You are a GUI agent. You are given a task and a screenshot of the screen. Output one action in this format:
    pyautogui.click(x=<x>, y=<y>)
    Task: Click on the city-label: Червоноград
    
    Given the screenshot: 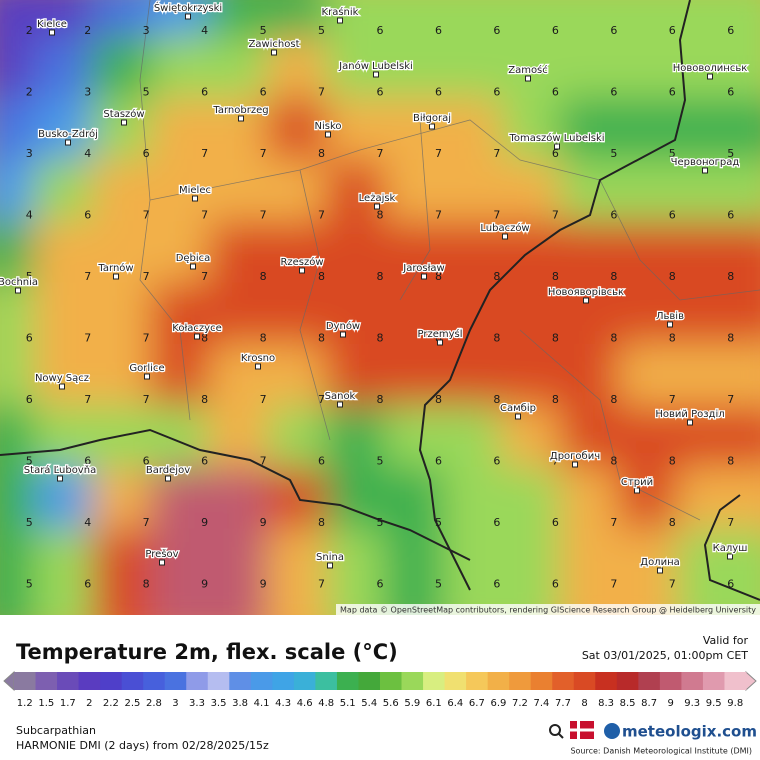 What is the action you would take?
    pyautogui.click(x=705, y=162)
    